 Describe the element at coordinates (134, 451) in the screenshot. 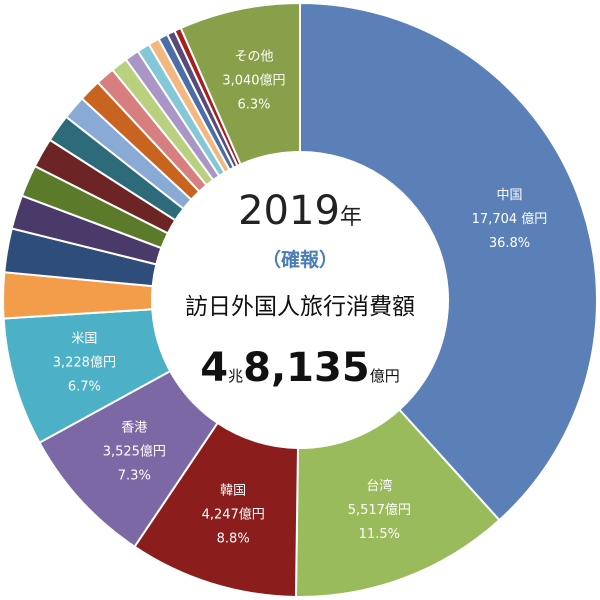

I see `slice-label-value_label: 3,525億円` at that location.